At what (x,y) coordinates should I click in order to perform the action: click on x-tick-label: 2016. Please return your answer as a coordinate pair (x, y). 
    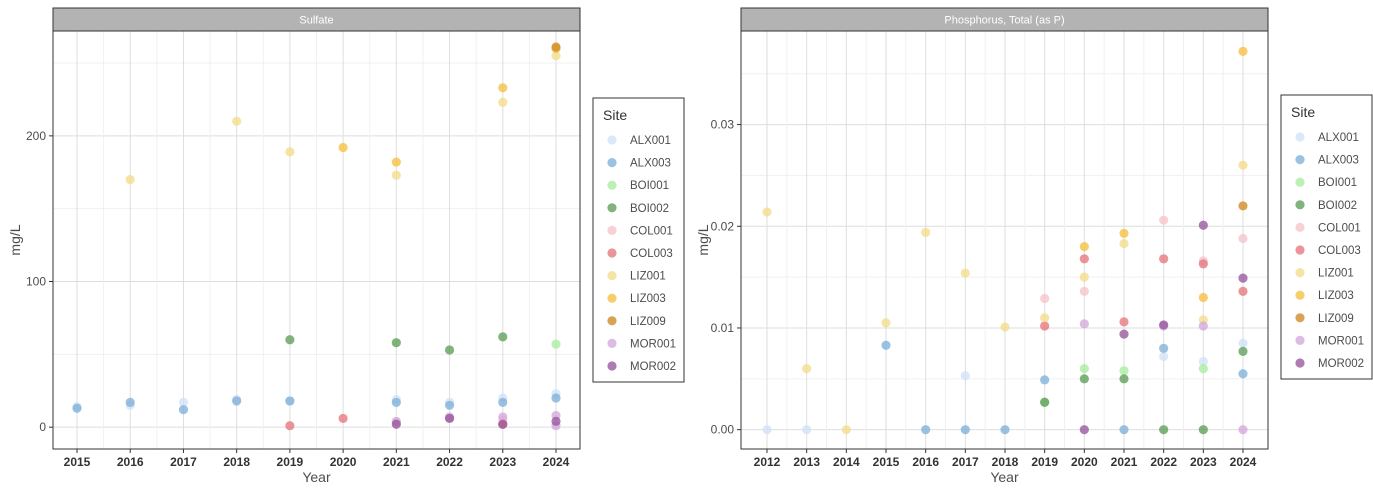
    Looking at the image, I should click on (925, 462).